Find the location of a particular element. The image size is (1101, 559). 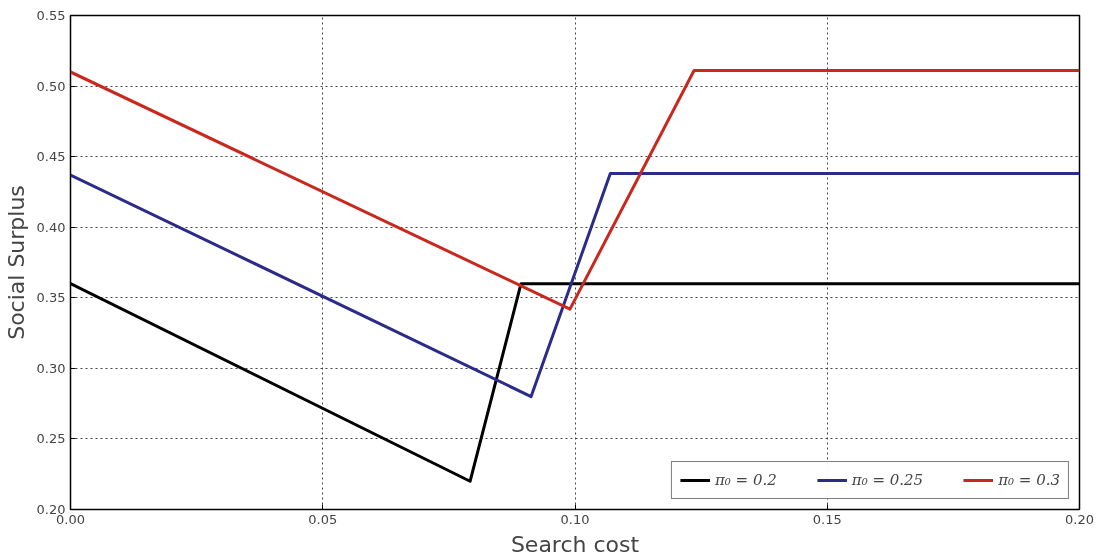

y-tick-label: 0.40 is located at coordinates (51, 227).